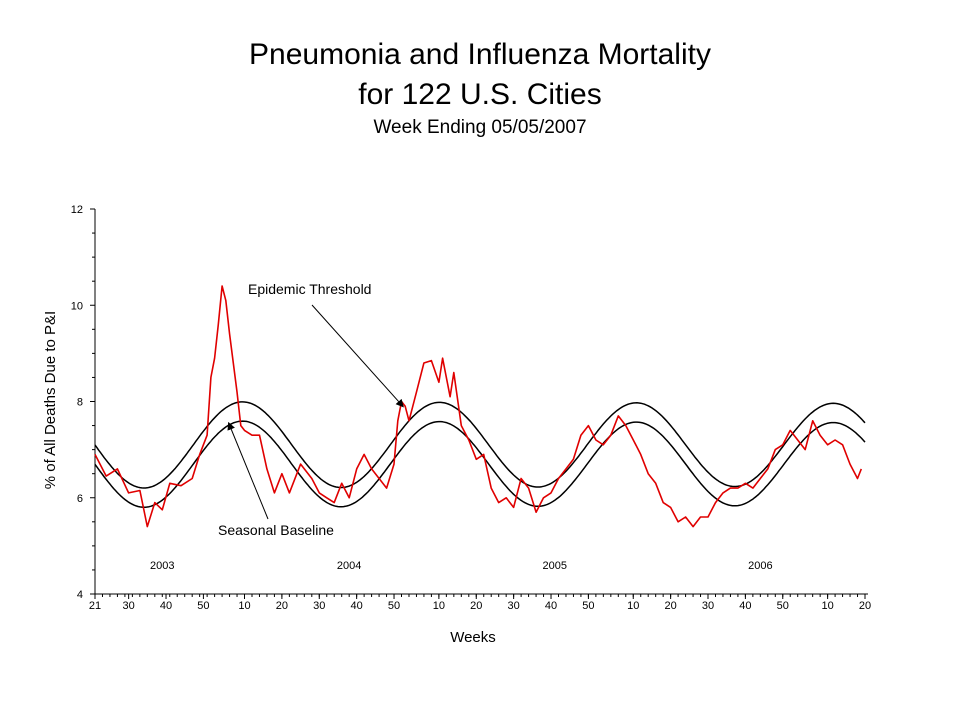 The height and width of the screenshot is (720, 960). I want to click on labels-layer, so click(315, 412).